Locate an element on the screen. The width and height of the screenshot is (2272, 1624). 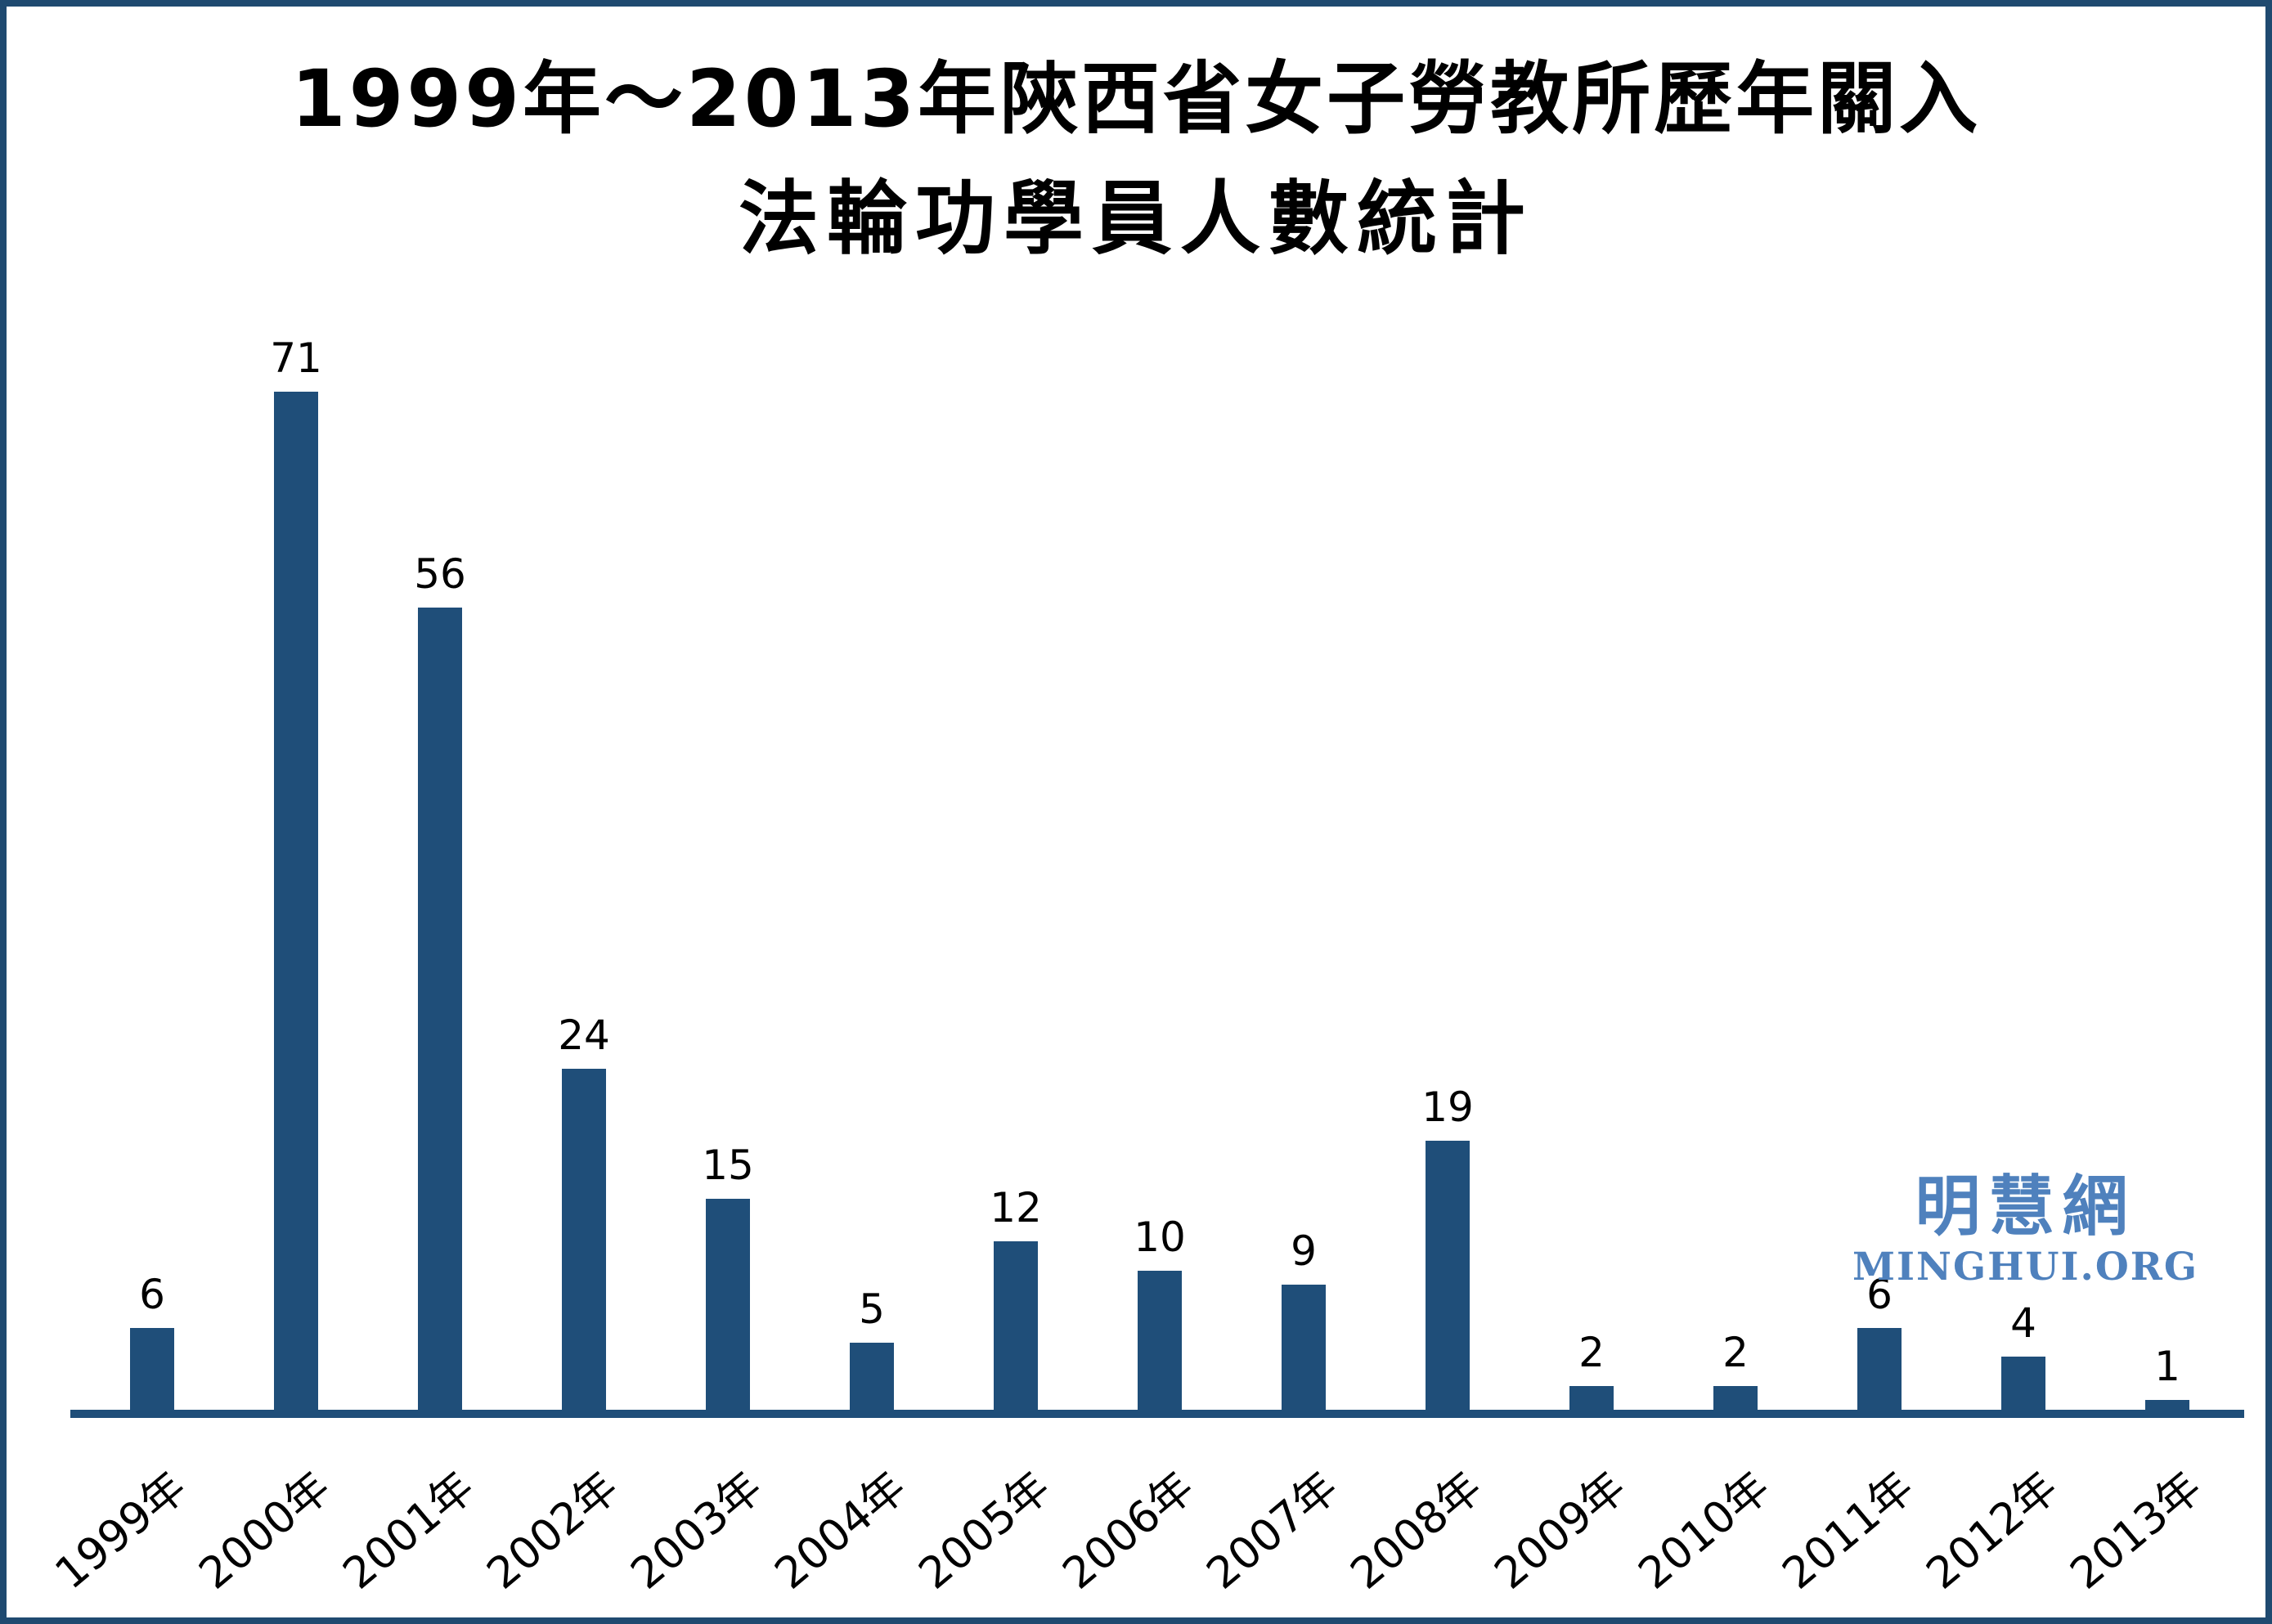
minghui-watermark: 明慧網 MINGHUI.ORG is located at coordinates (2025, 1229).